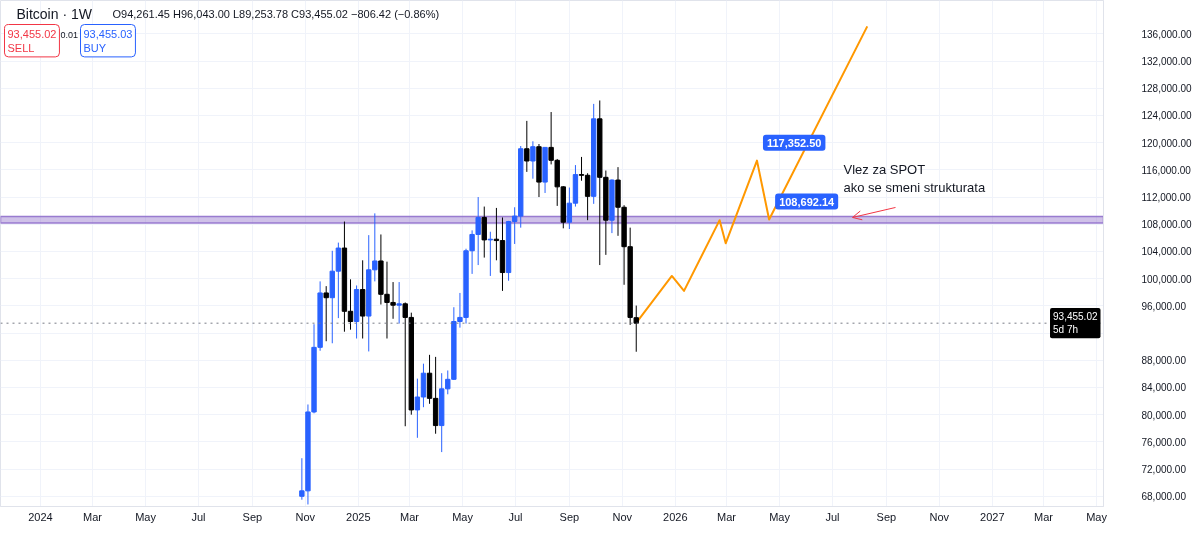 Image resolution: width=1200 pixels, height=536 pixels. What do you see at coordinates (1166, 279) in the screenshot?
I see `y-tick-label: 100,000.00` at bounding box center [1166, 279].